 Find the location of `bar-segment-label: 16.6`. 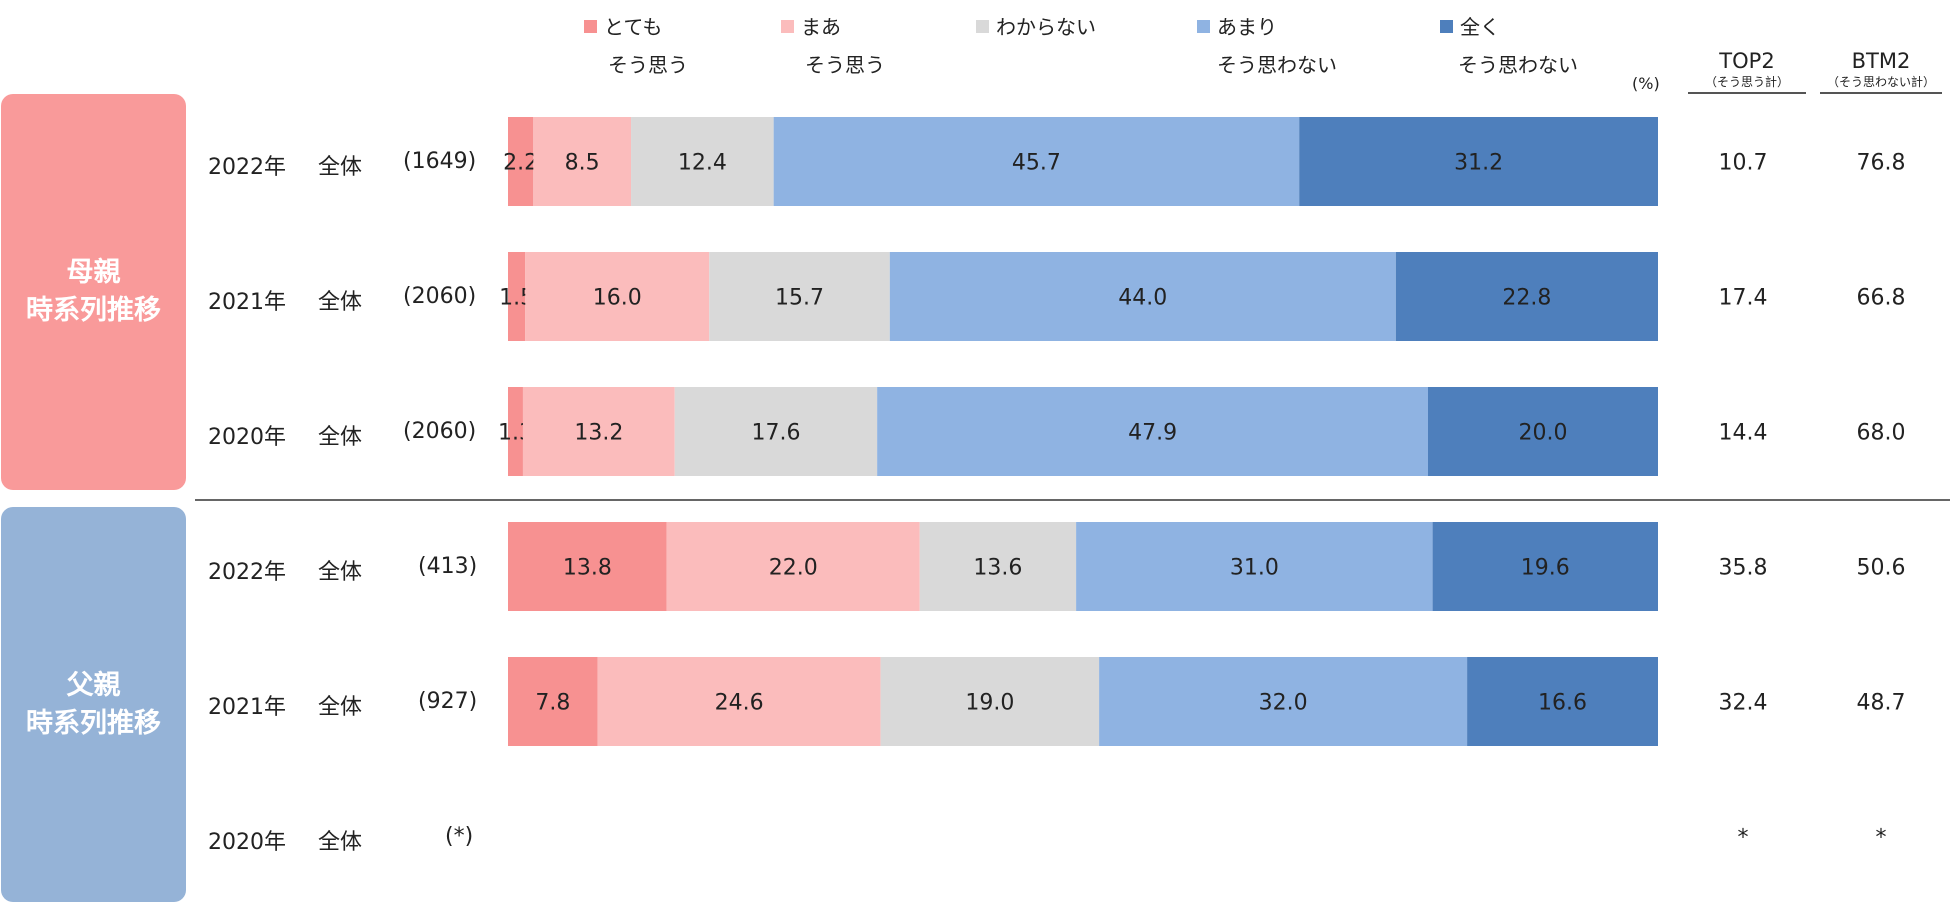

bar-segment-label: 16.6 is located at coordinates (1562, 703).